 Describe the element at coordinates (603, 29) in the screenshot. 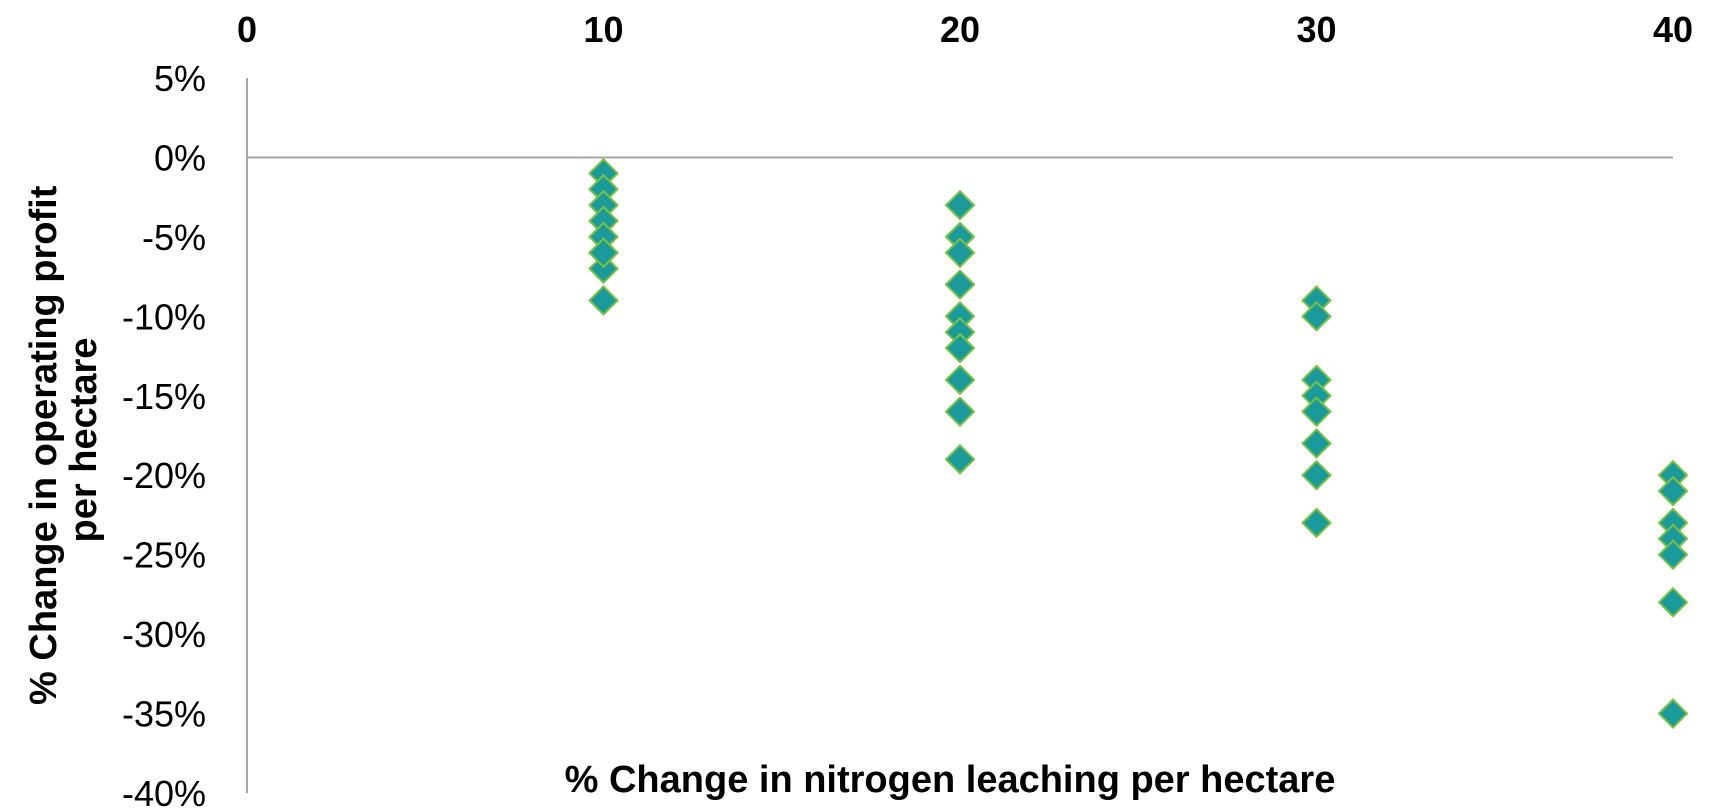

I see `x-tick-label: 10` at that location.